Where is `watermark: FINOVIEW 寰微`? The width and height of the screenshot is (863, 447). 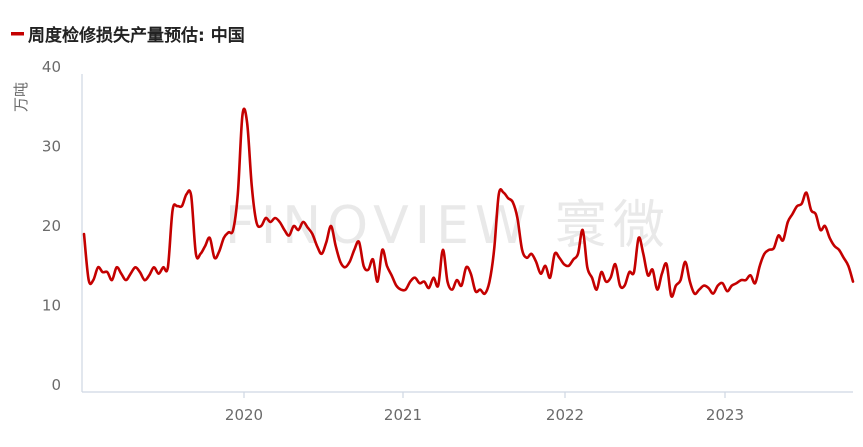 watermark: FINOVIEW 寰微 is located at coordinates (448, 226).